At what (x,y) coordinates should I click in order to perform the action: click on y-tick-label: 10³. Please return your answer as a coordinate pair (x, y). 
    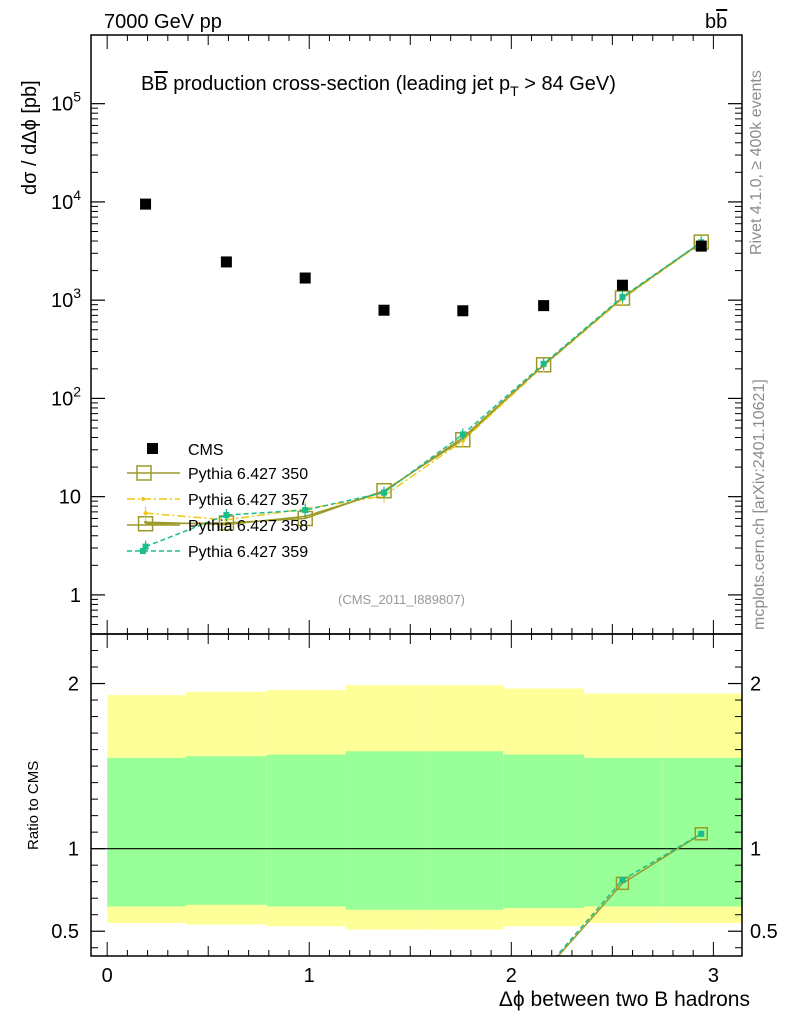
    Looking at the image, I should click on (66, 298).